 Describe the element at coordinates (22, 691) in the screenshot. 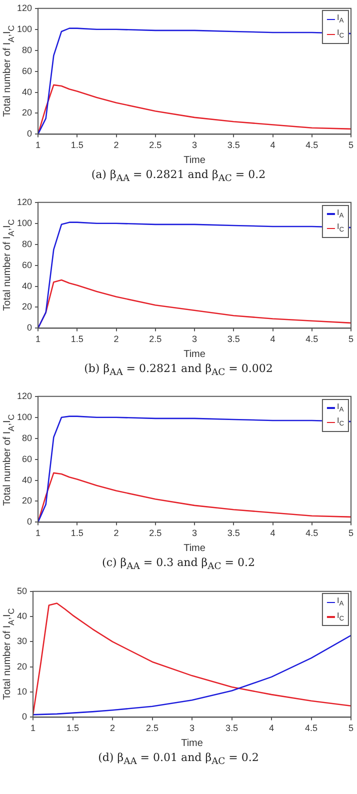

I see `y-tick-label: 10` at that location.